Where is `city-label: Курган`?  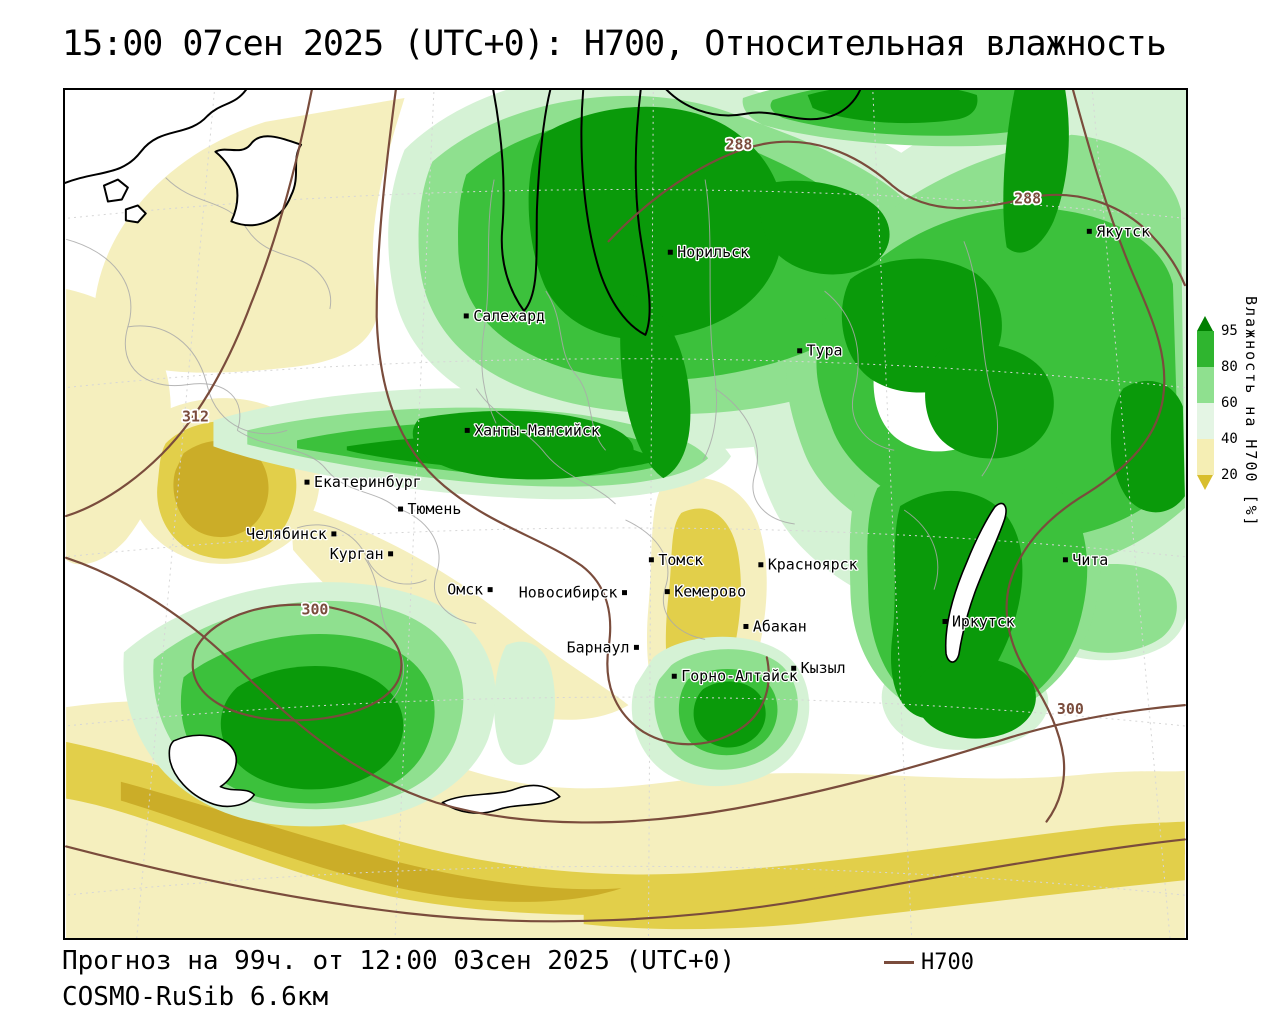
city-label: Курган is located at coordinates (357, 554).